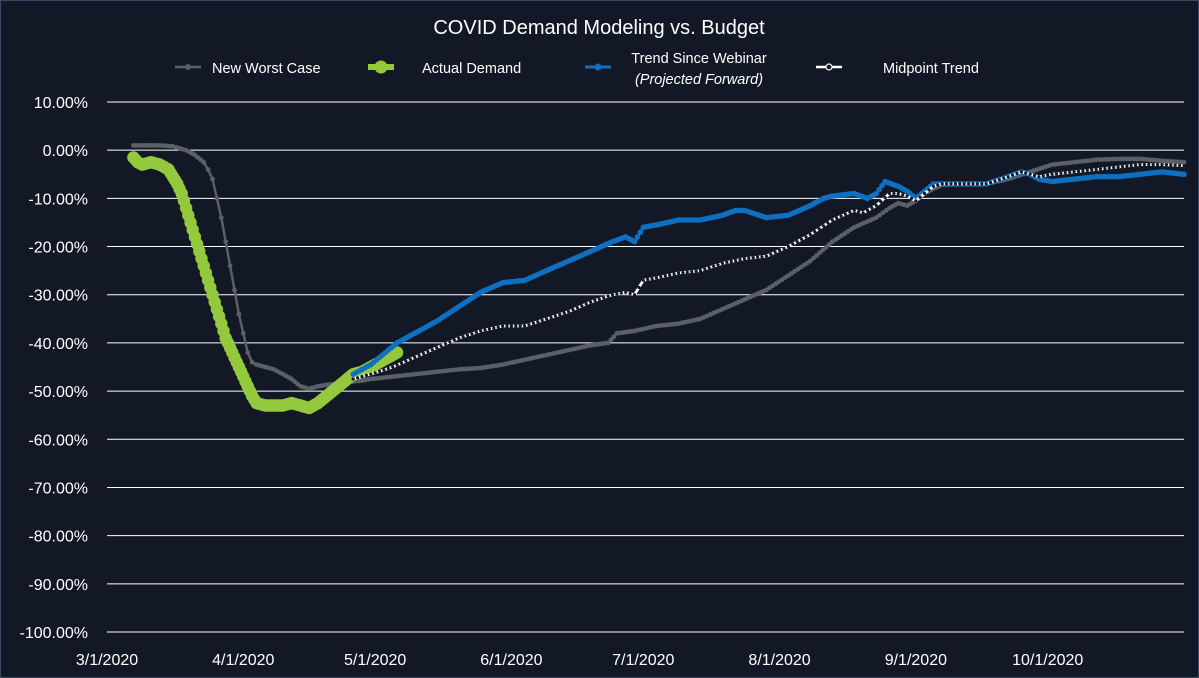  Describe the element at coordinates (58, 537) in the screenshot. I see `y-tick-label: -80.00%` at that location.